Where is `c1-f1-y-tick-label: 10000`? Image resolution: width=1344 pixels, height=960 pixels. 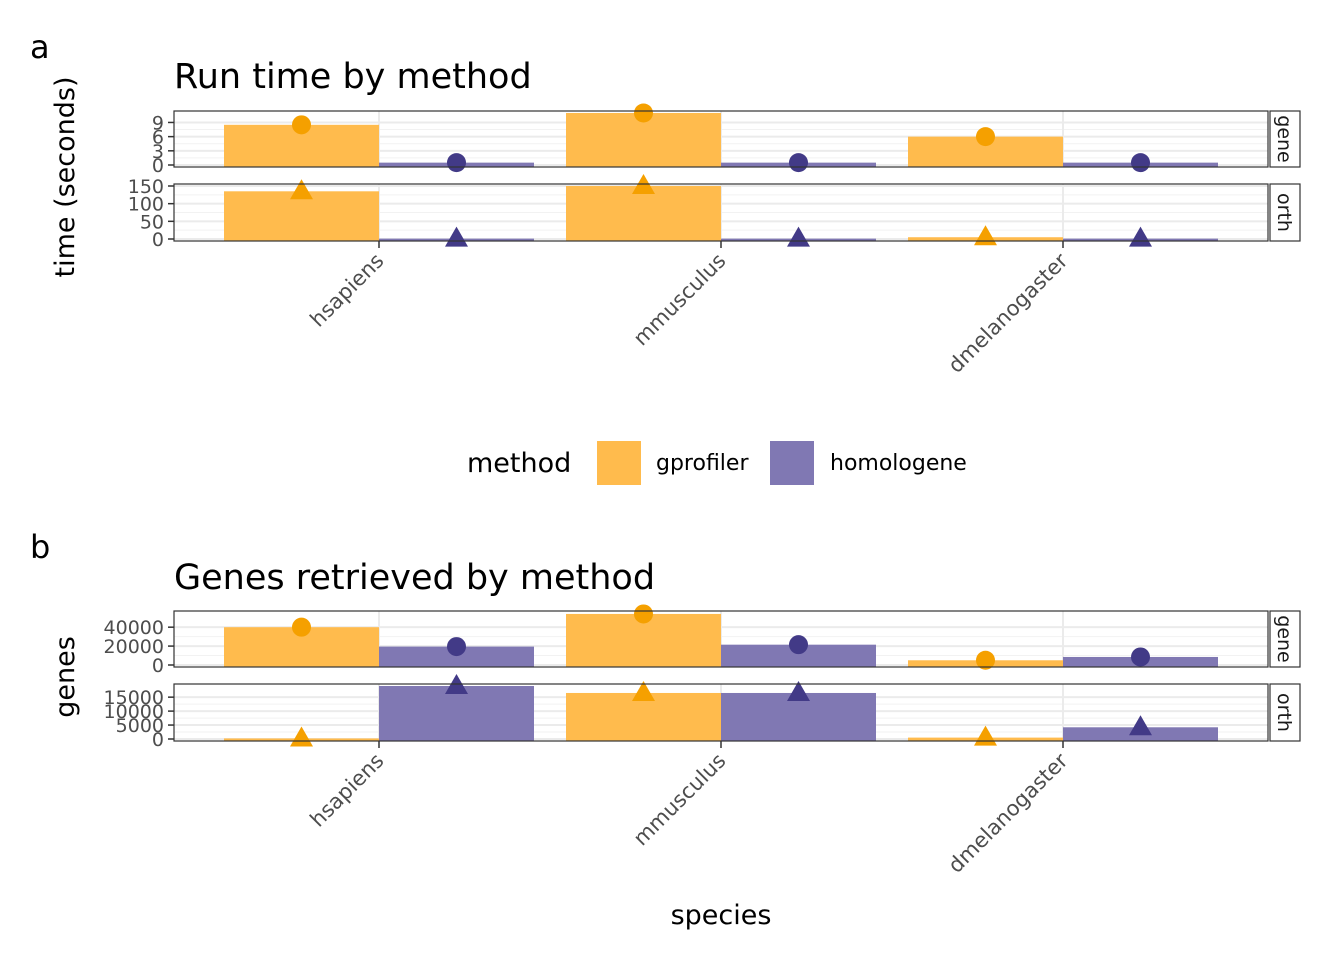 c1-f1-y-tick-label: 10000 is located at coordinates (134, 712).